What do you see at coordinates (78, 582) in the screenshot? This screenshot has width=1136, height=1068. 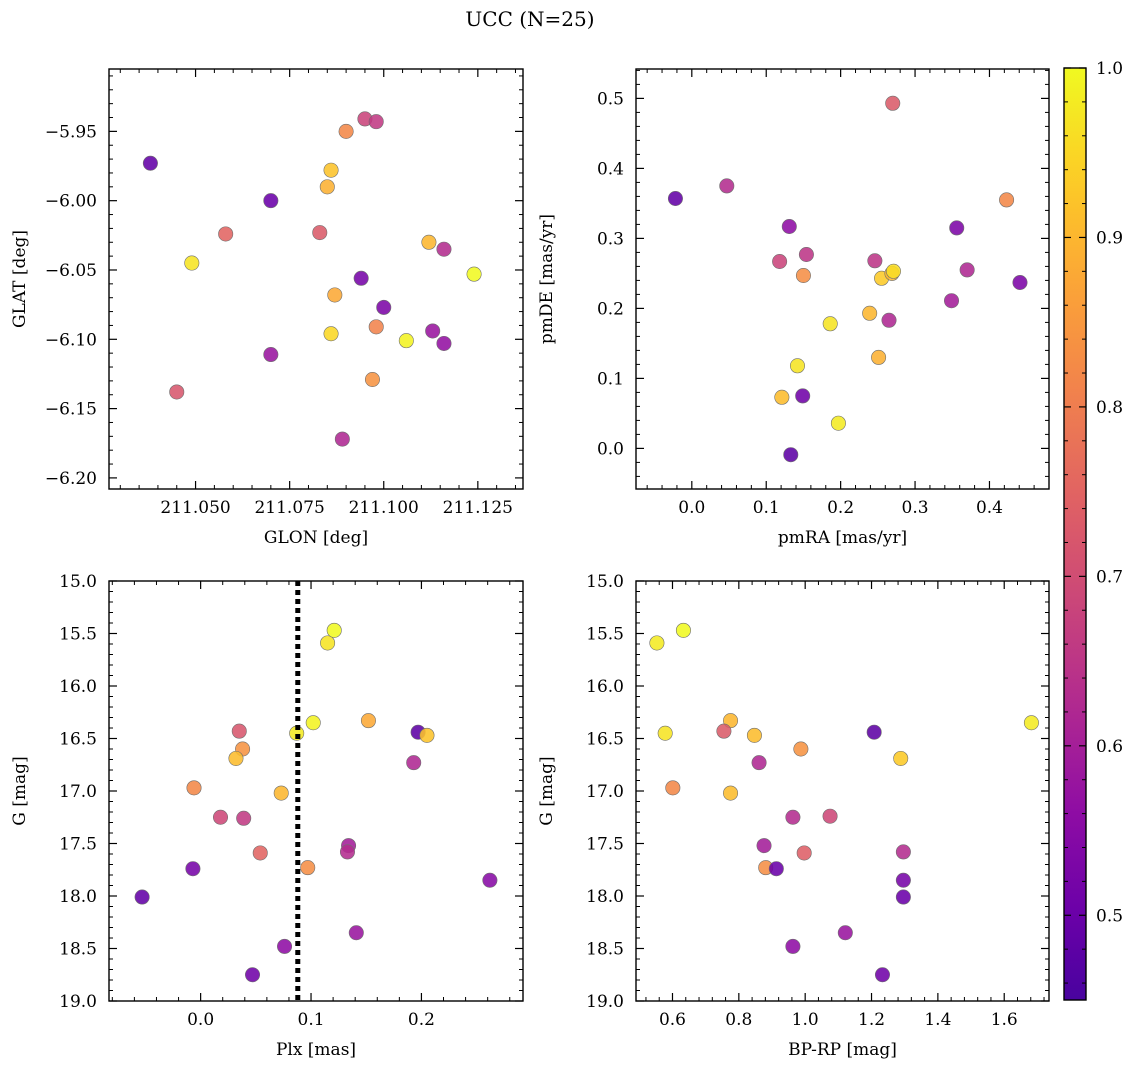 I see `y-tick-label: 15.0` at bounding box center [78, 582].